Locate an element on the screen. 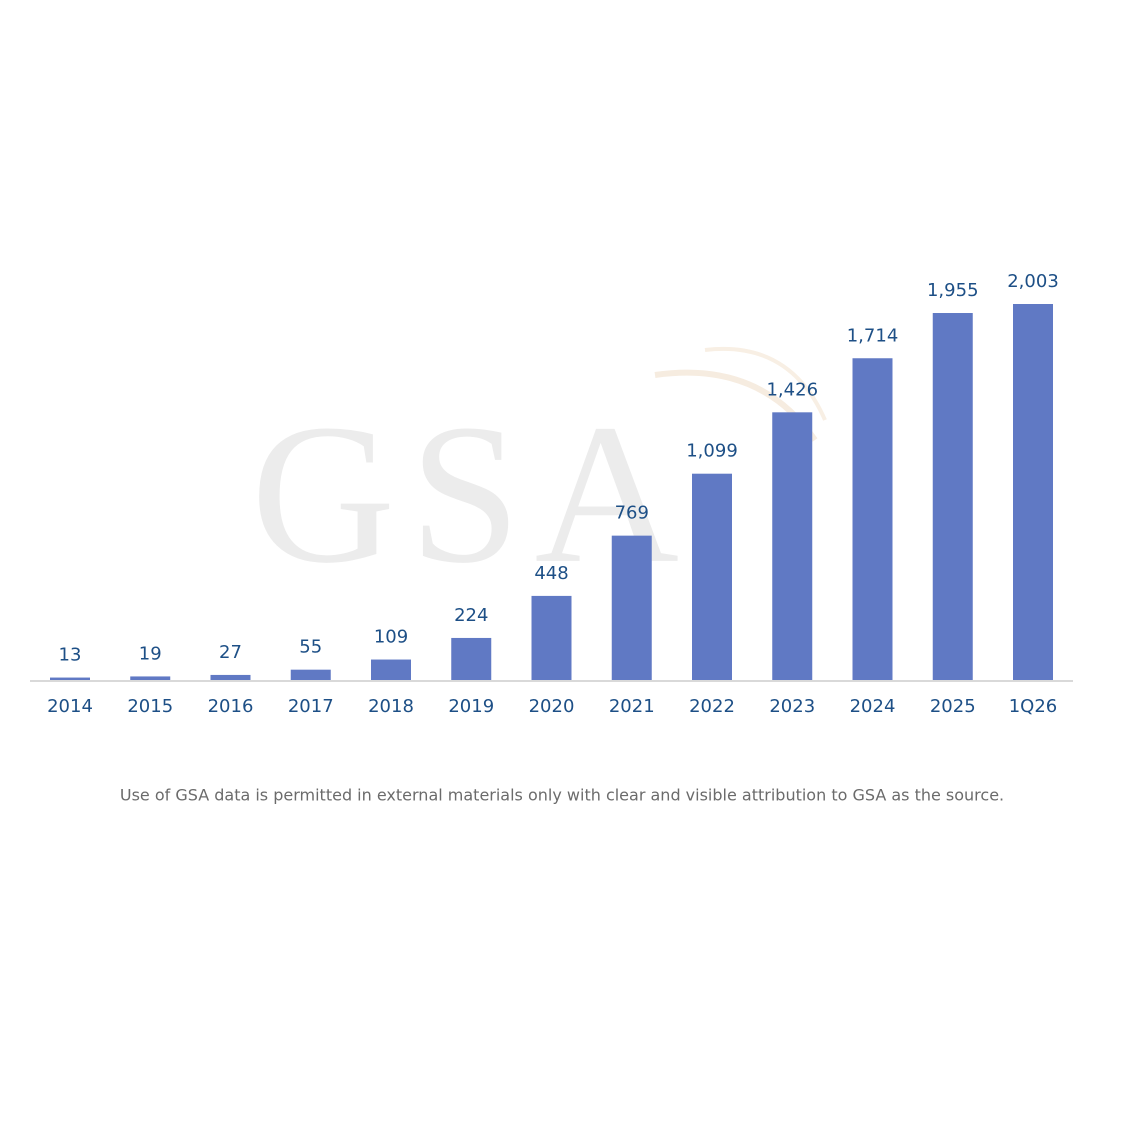 The width and height of the screenshot is (1125, 1125). x-tick-label: 2024 is located at coordinates (873, 706).